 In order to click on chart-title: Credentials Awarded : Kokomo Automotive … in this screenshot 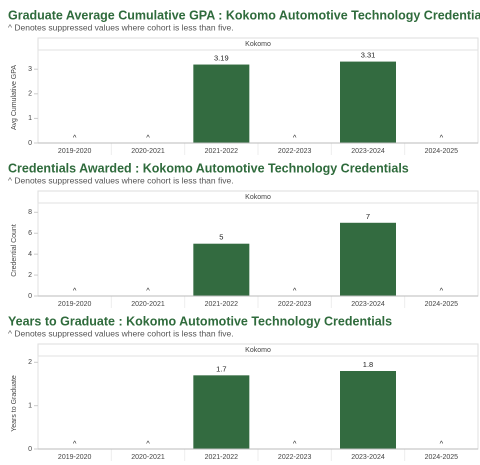, I will do `click(208, 168)`.